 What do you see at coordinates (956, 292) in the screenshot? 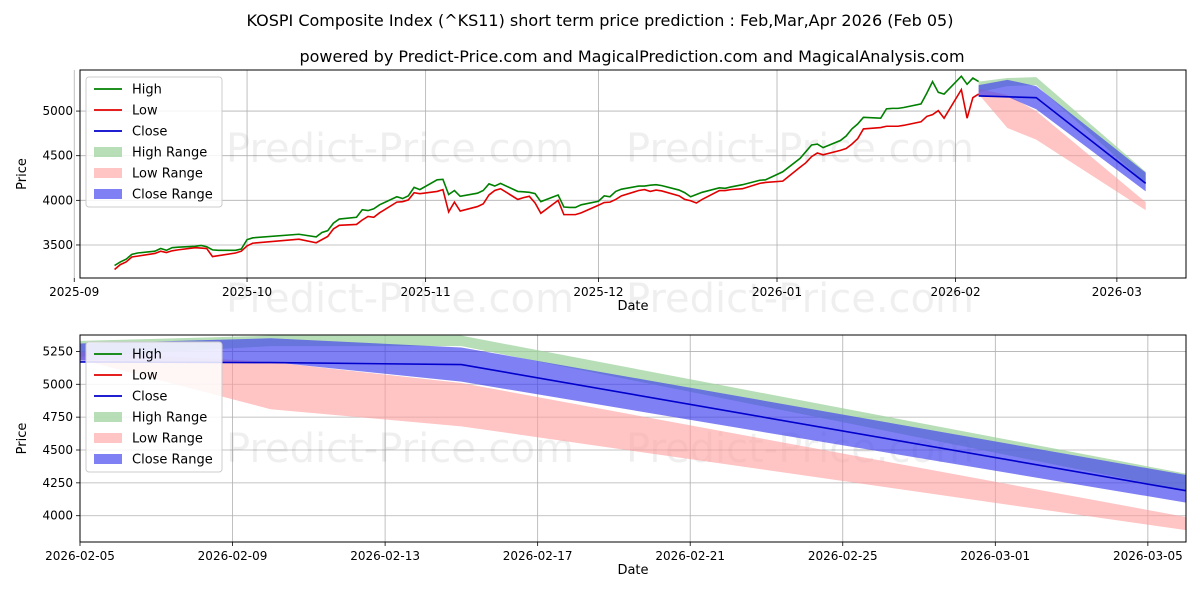
I see `x-tick-label: 2026-02` at bounding box center [956, 292].